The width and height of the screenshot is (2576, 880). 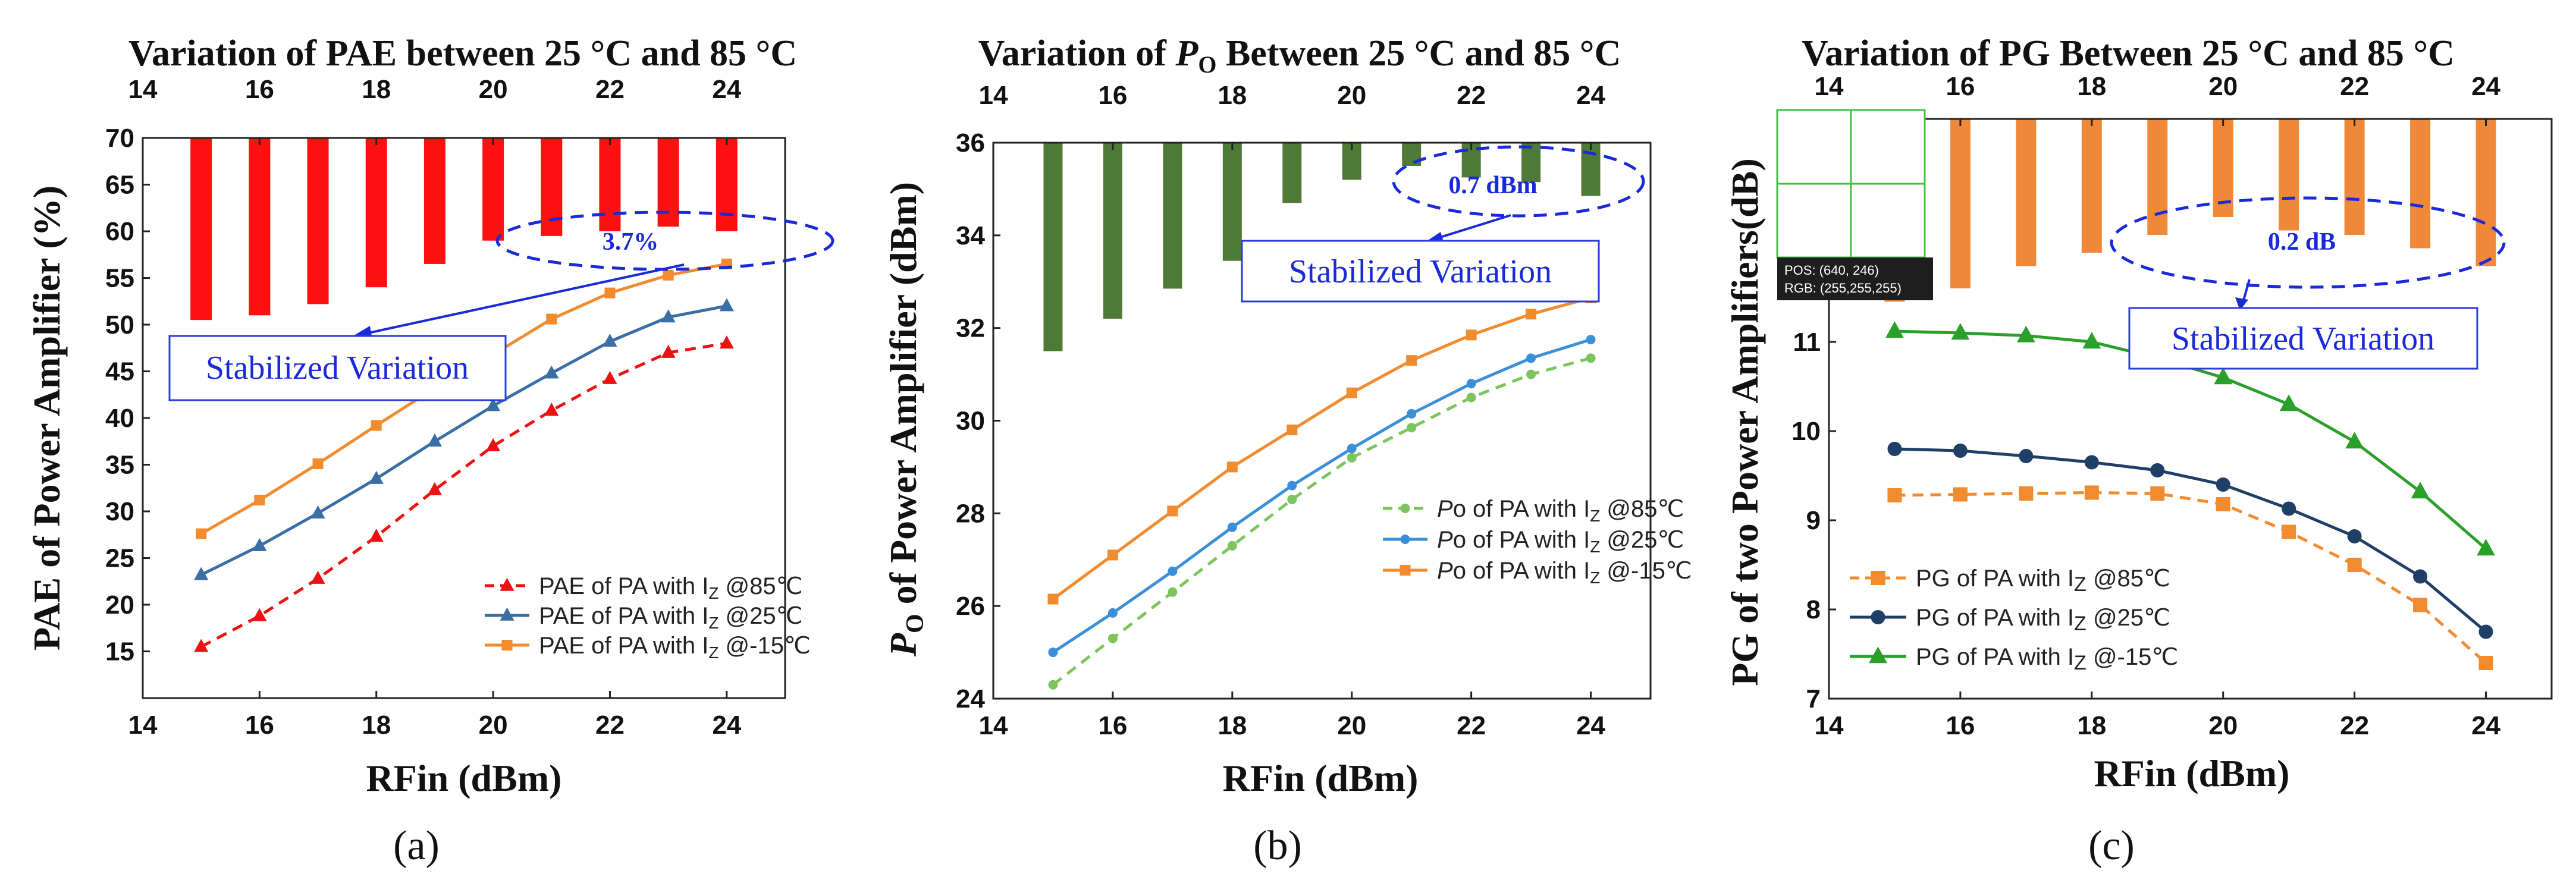 I want to click on panel-b-title-post: Between 25 °C and 85 °C, so click(x=1418, y=54).